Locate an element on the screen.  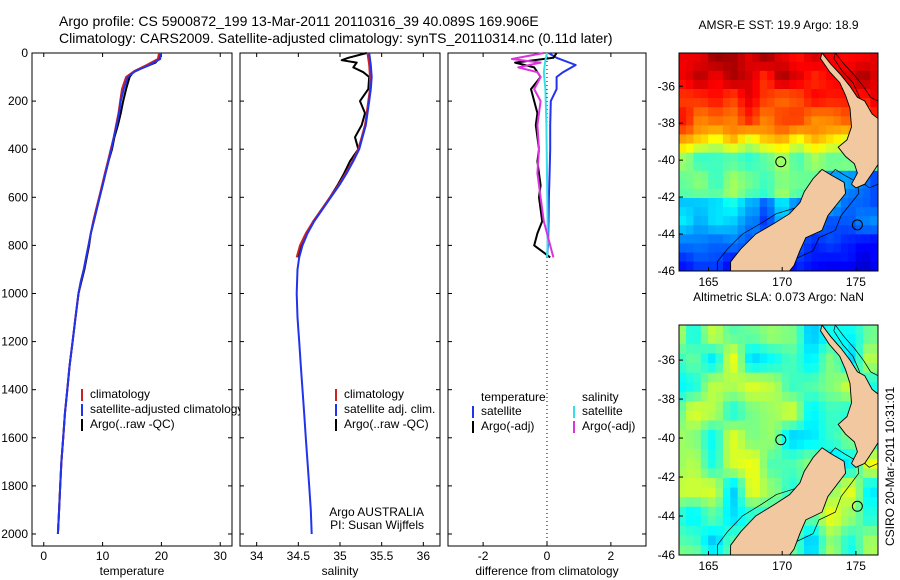
x-tick-label: 0 is located at coordinates (43, 556).